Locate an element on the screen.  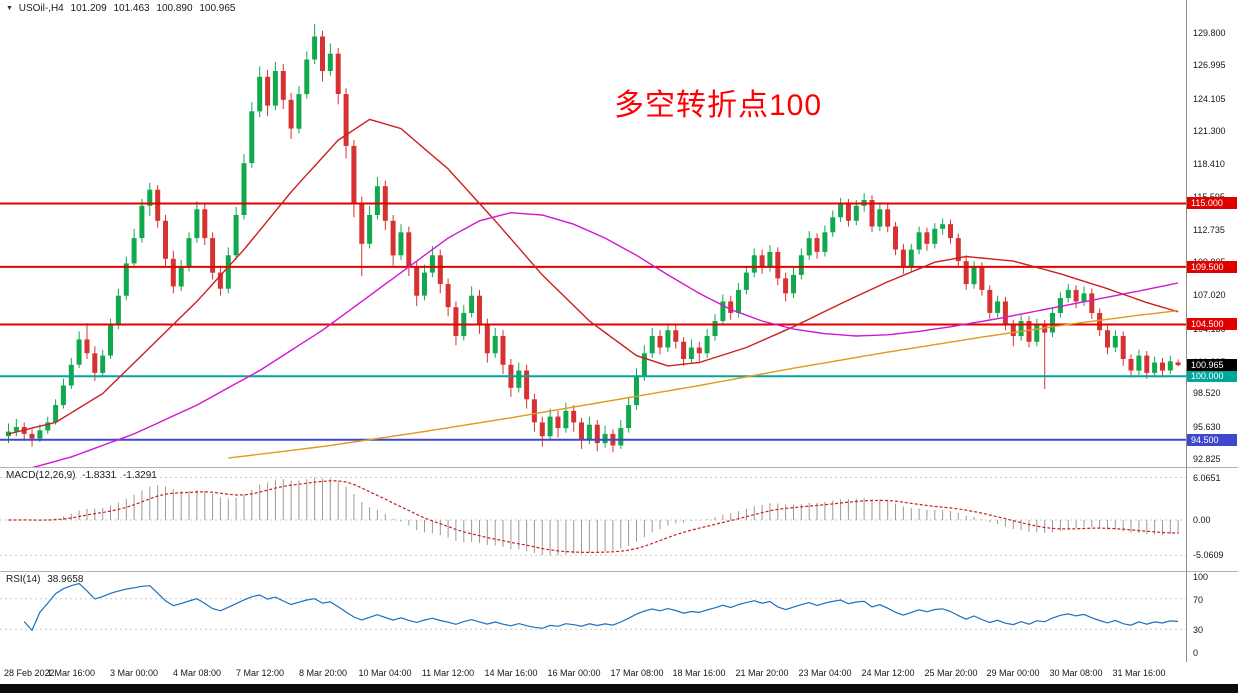
time-label: 1 Mar 16:00 is located at coordinates (71, 673).